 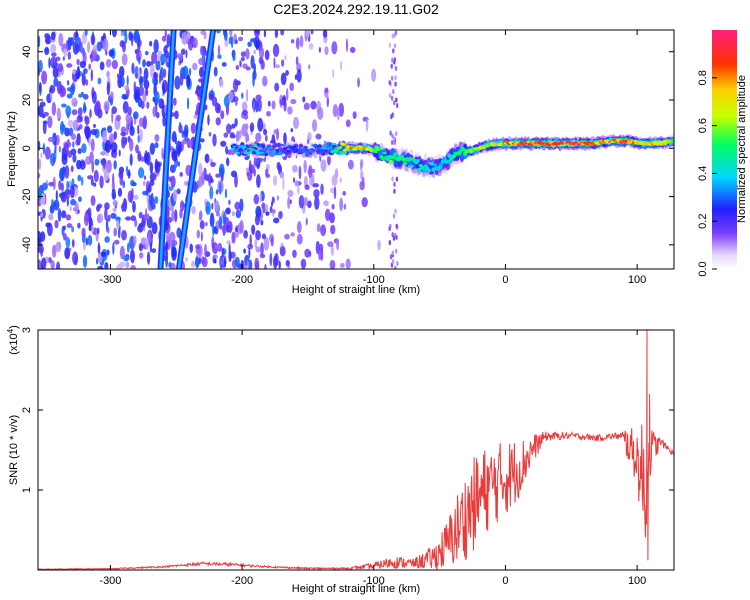 I want to click on spectrogram-streaks, so click(x=187, y=149).